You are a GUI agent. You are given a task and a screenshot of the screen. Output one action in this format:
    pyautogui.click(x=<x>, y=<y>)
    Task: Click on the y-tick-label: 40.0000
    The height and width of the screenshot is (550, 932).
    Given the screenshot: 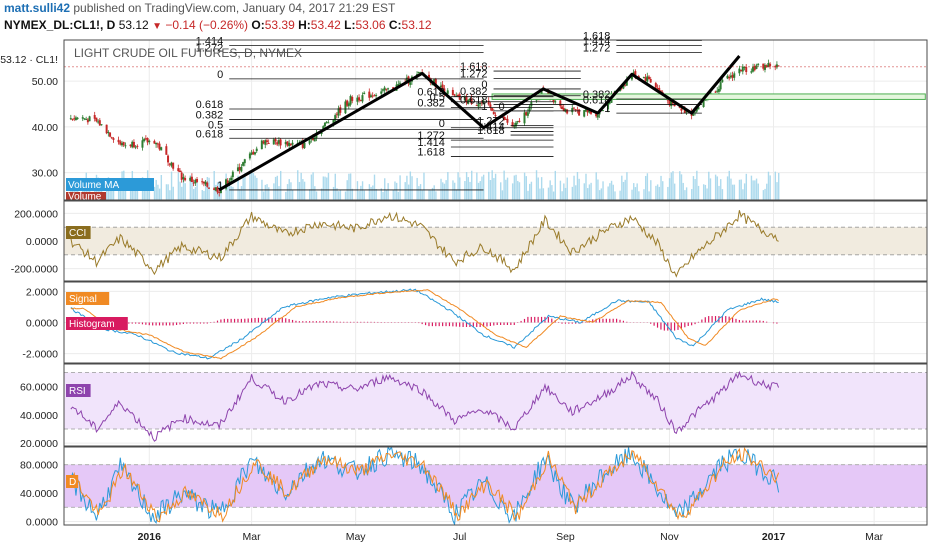 What is the action you would take?
    pyautogui.click(x=39, y=416)
    